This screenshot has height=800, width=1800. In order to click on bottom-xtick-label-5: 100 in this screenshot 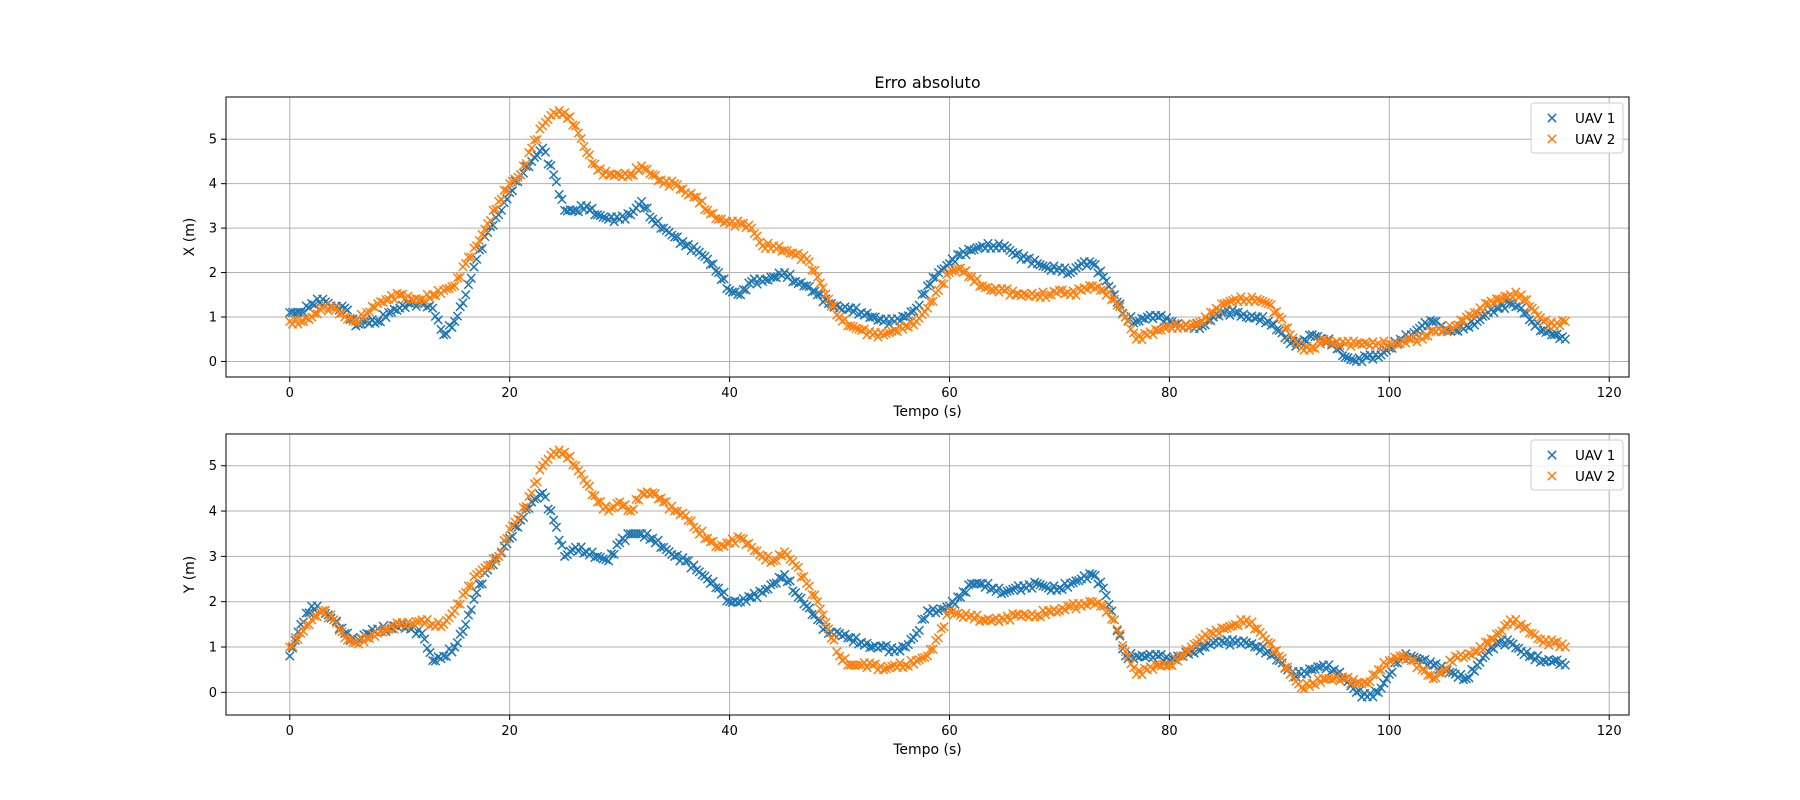, I will do `click(1389, 731)`.